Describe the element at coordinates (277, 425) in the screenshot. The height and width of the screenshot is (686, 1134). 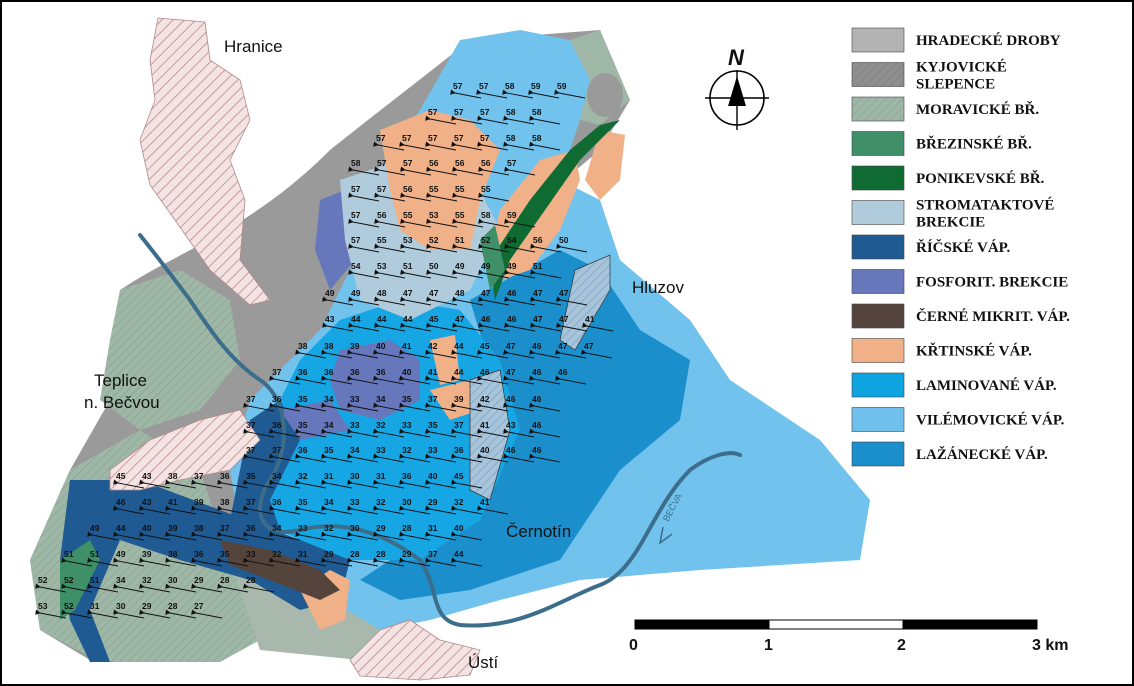
I see `dip-value: 36` at that location.